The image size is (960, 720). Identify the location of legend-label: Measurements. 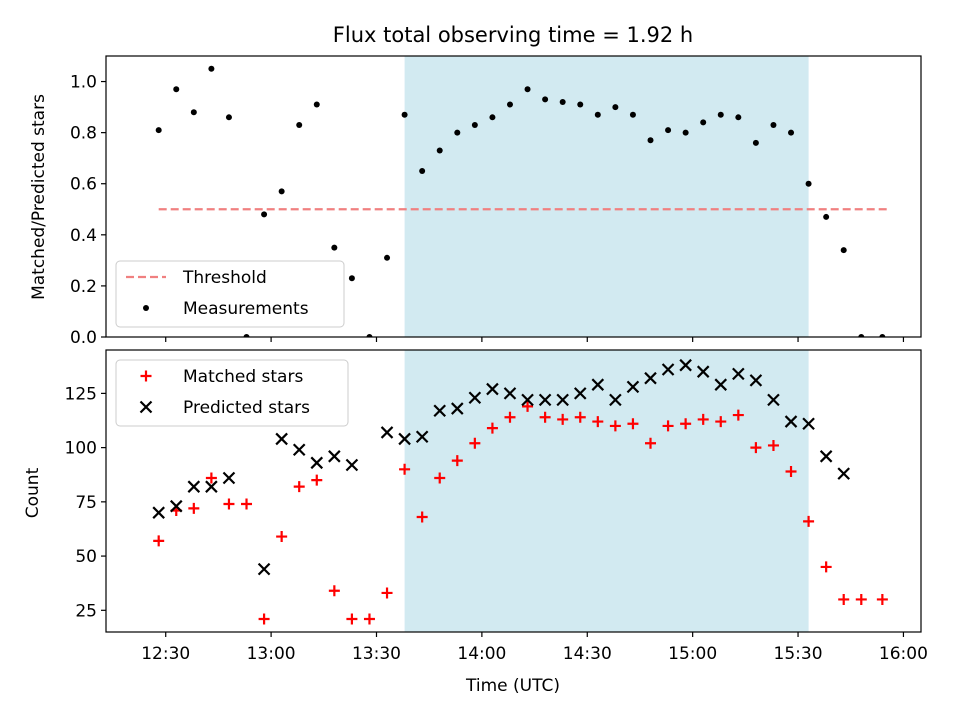
(246, 309).